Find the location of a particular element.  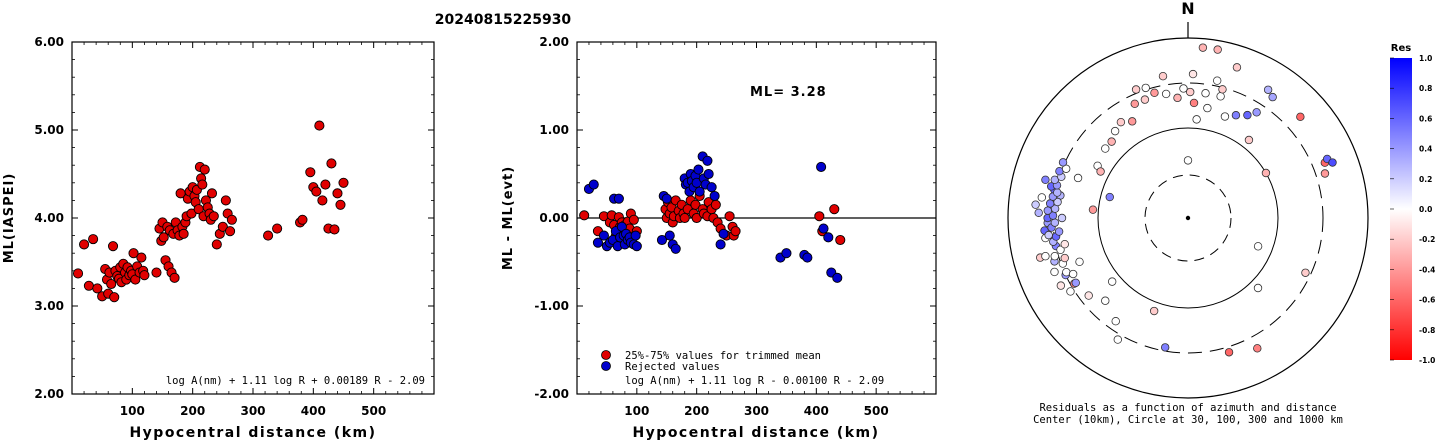

colorbar-gradient is located at coordinates (1401, 209).